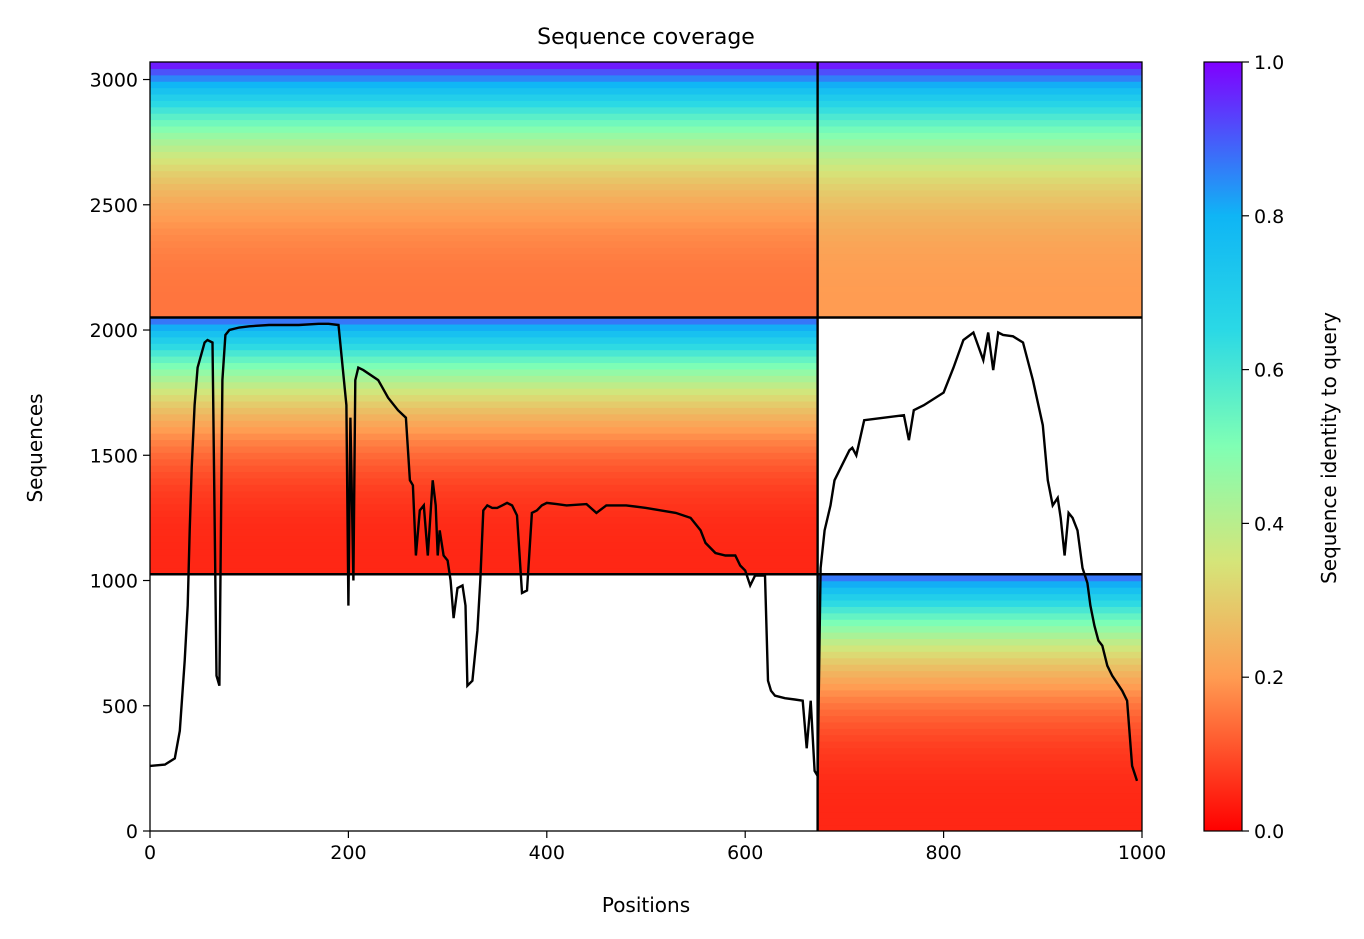  What do you see at coordinates (120, 456) in the screenshot?
I see `y-axis-ticks: 0 500 1000 1500 2000 2500 3000` at bounding box center [120, 456].